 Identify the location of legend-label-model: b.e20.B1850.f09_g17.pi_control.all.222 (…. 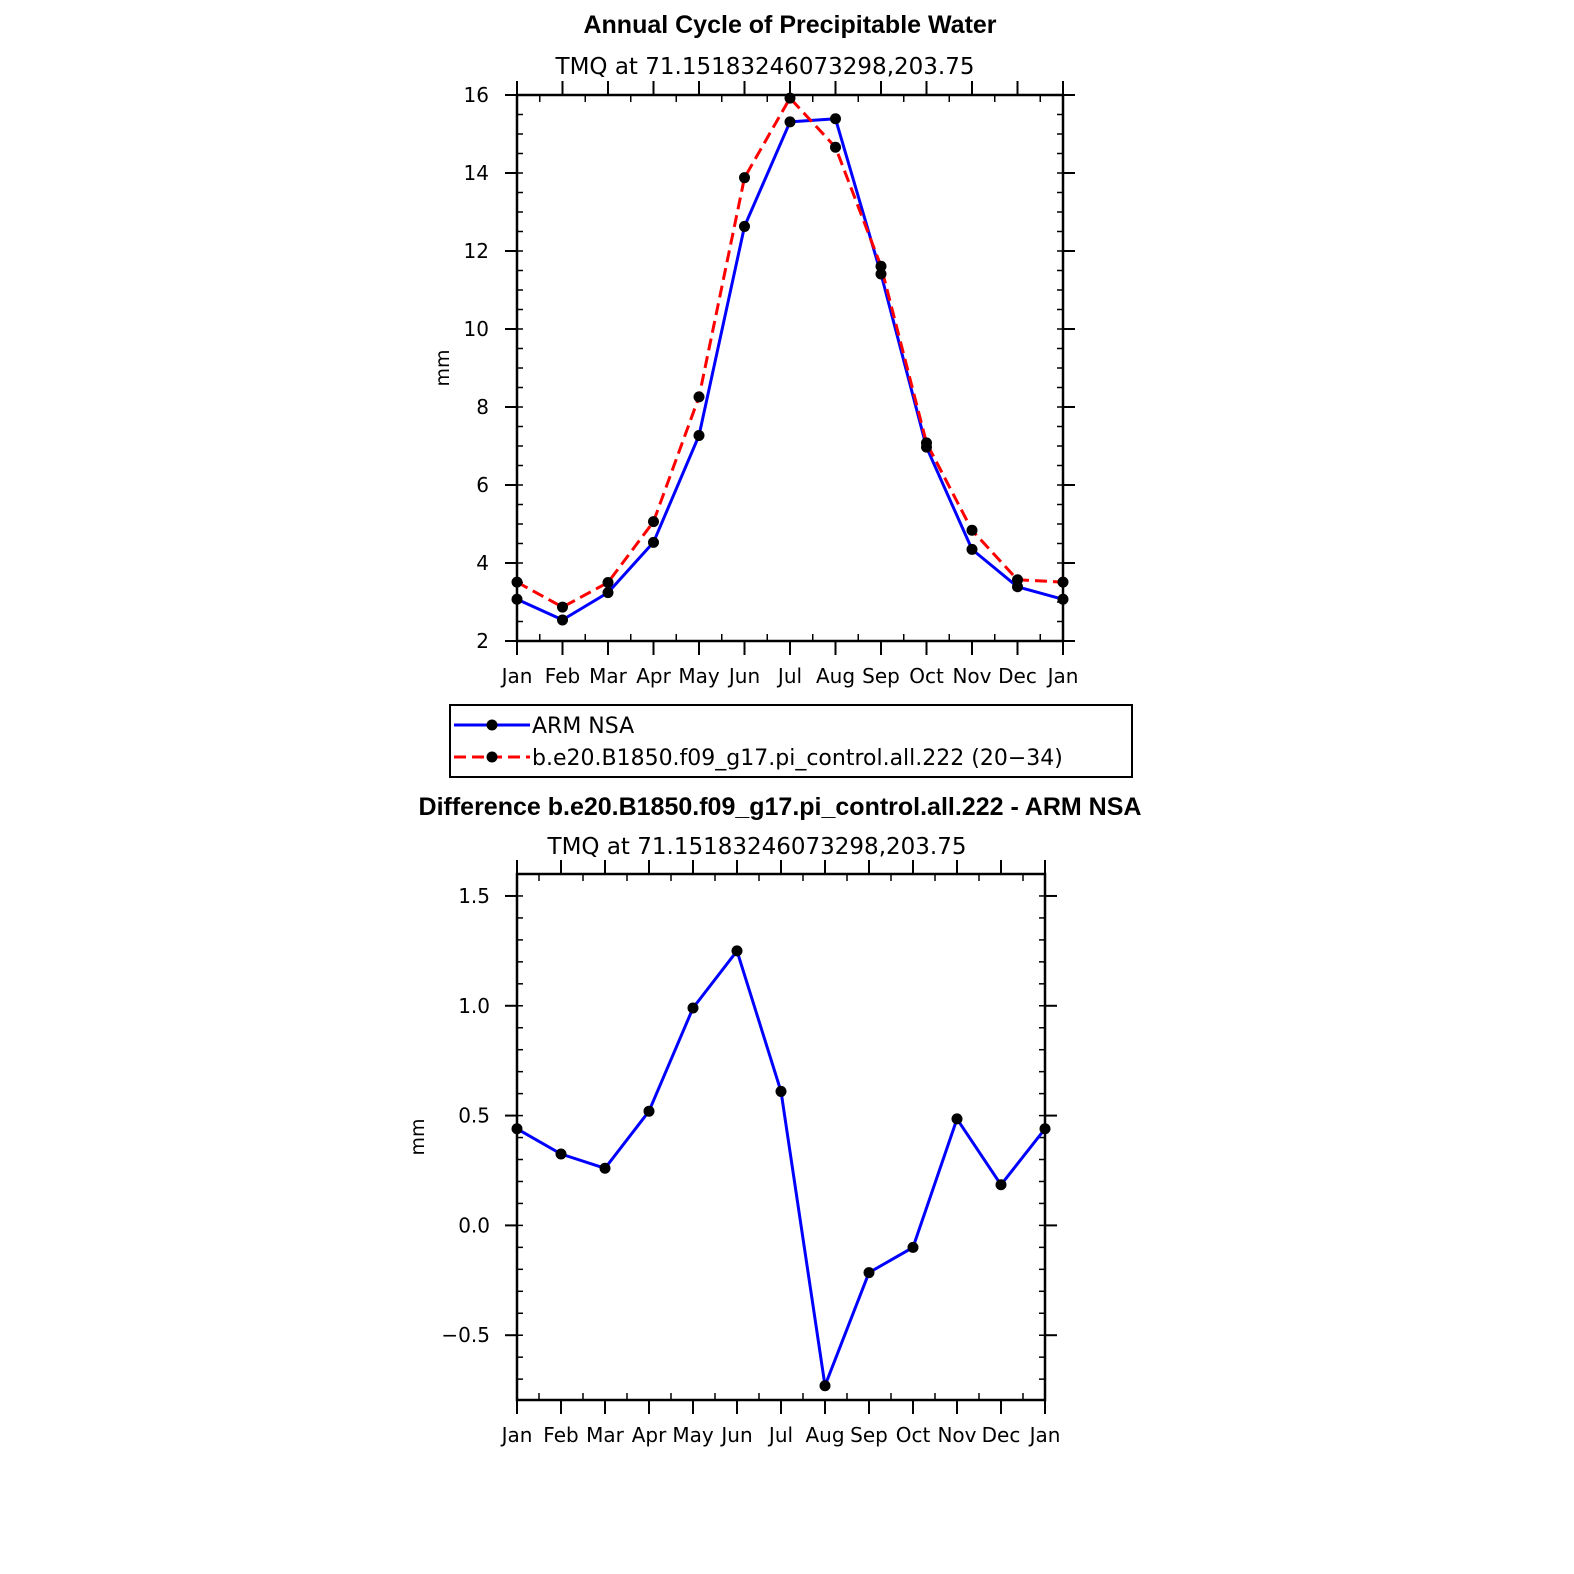
(797, 758).